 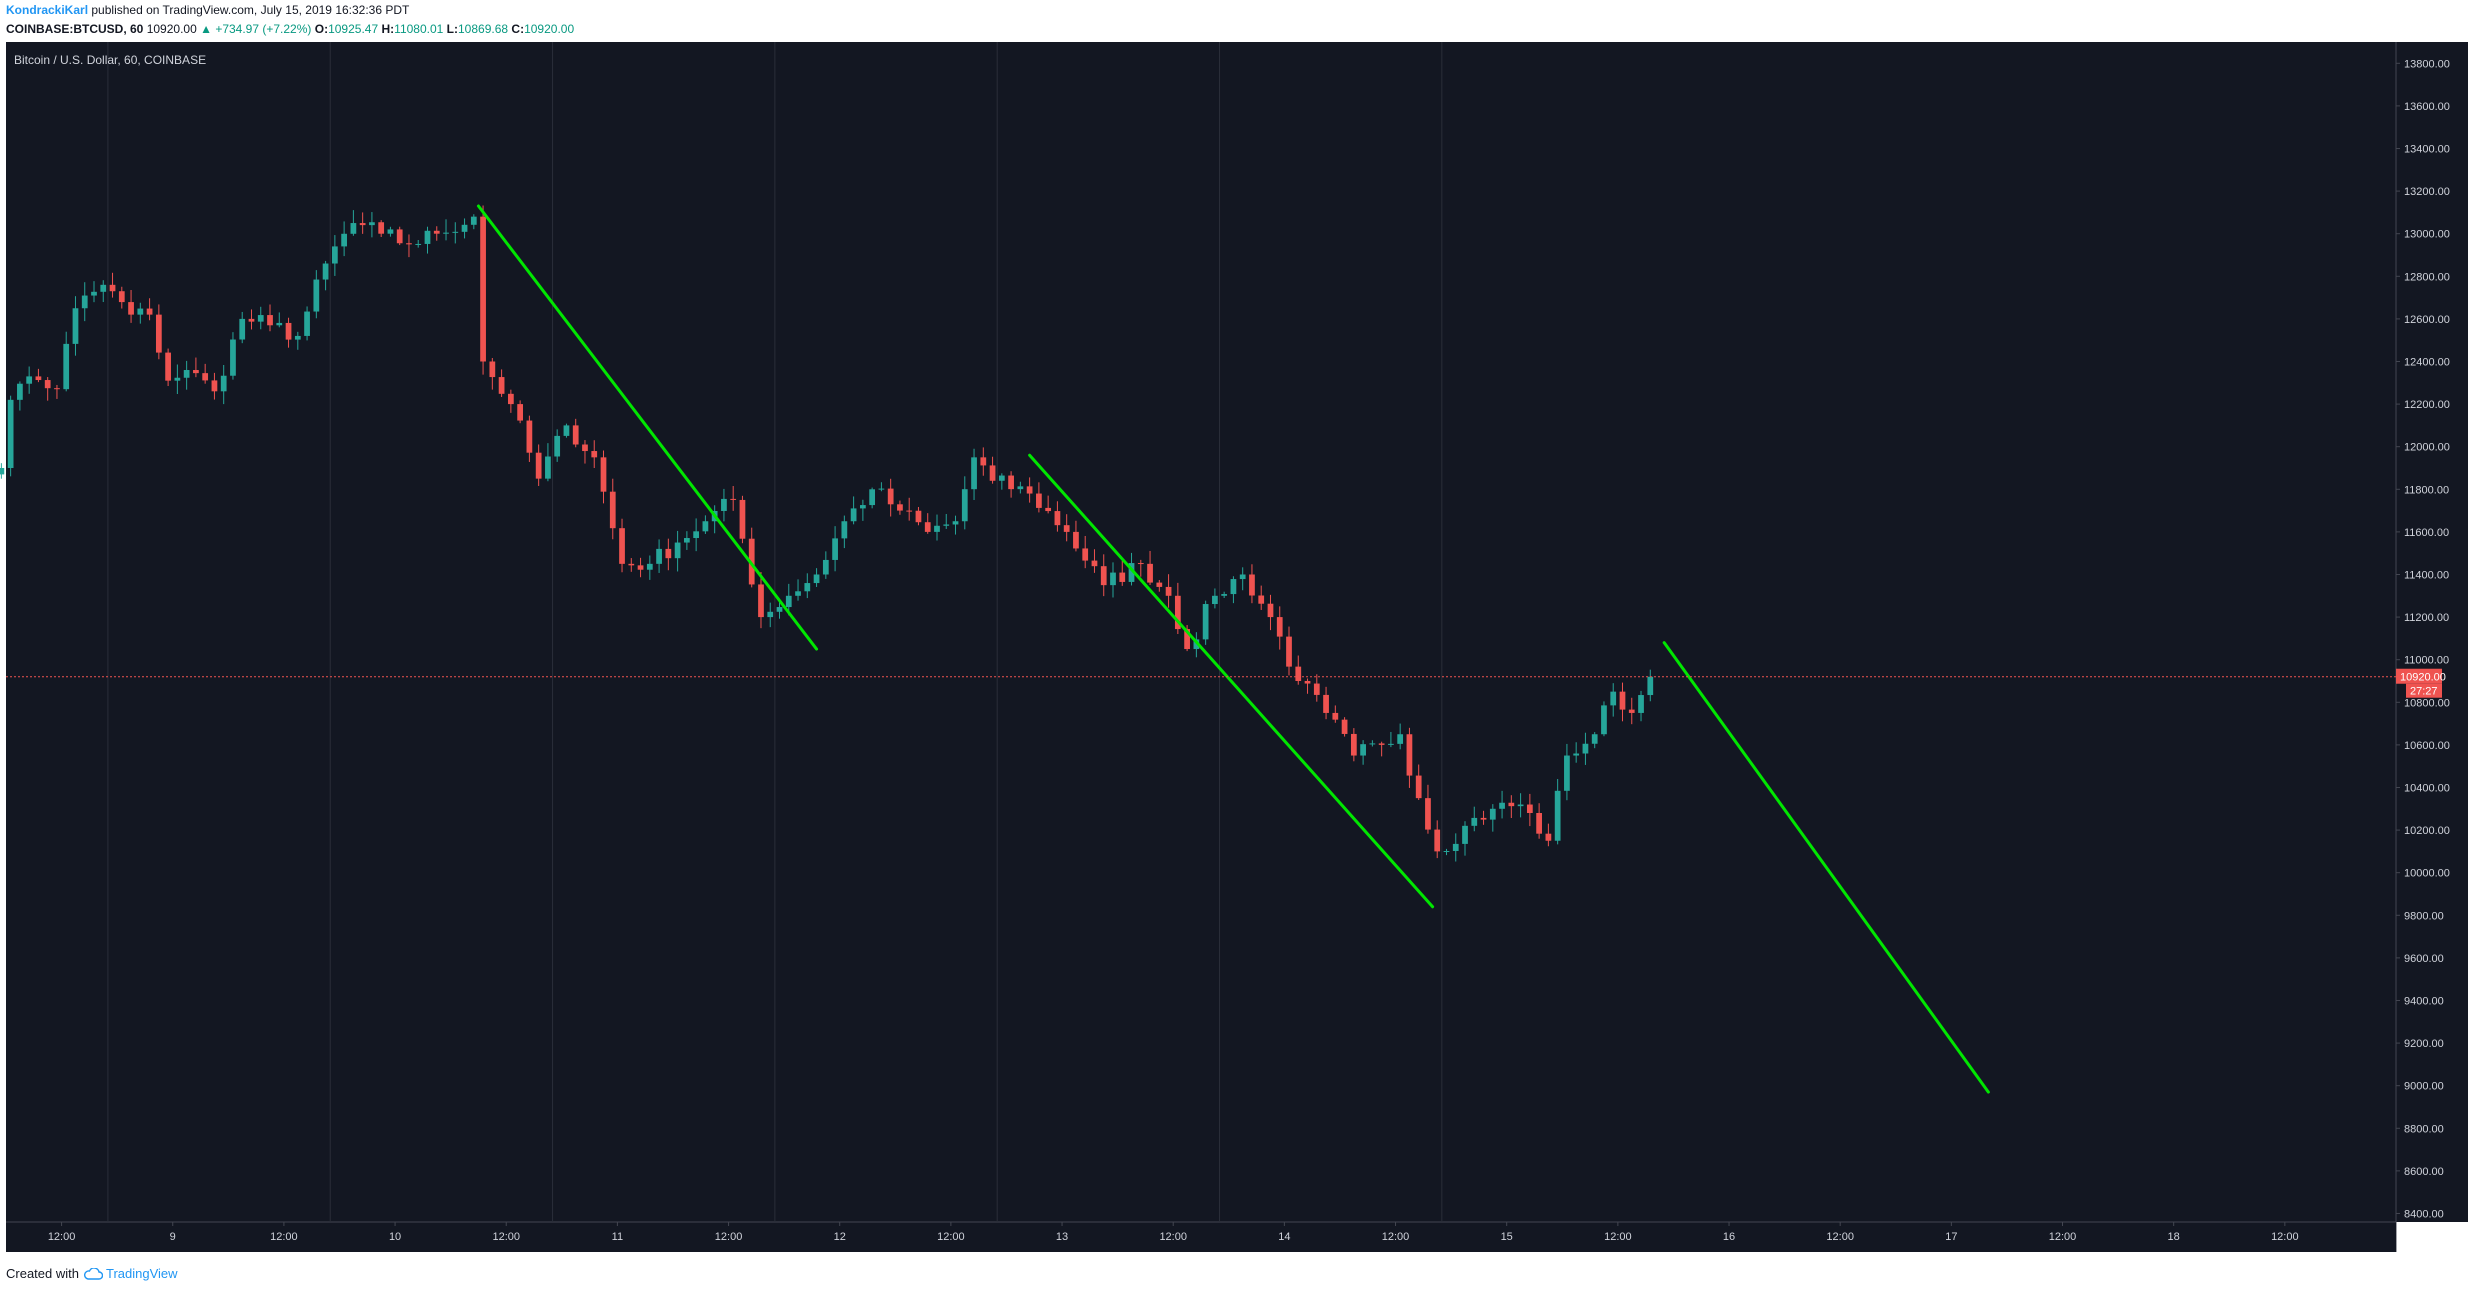 I want to click on price-axis, so click(x=2432, y=632).